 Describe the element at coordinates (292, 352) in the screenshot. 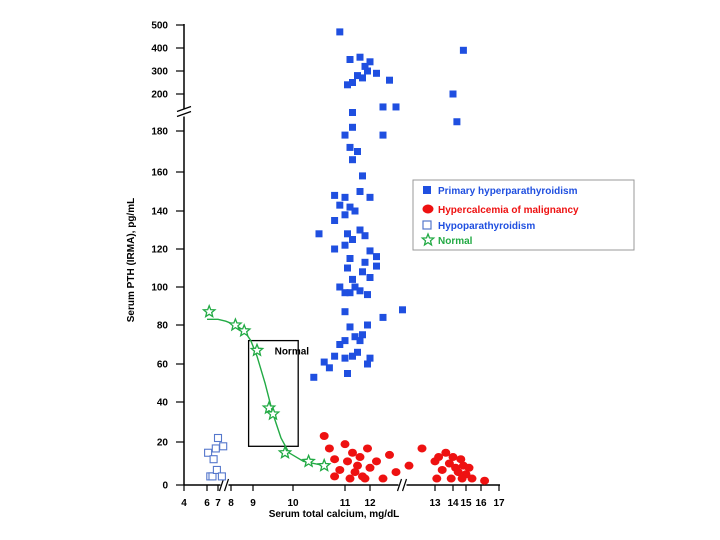

I see `normal-range-label: Normal` at that location.